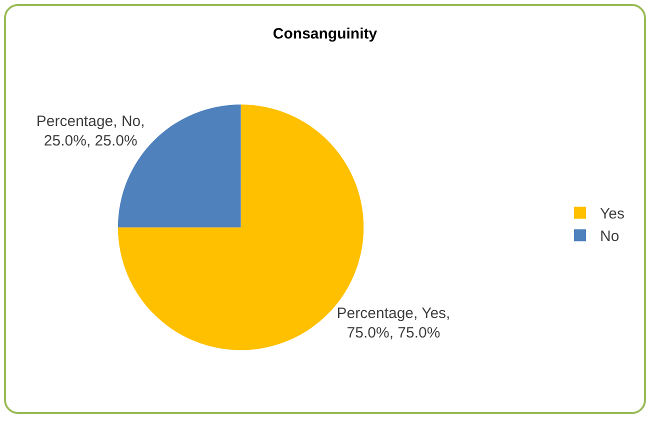  What do you see at coordinates (612, 214) in the screenshot?
I see `legend-label: Yes` at bounding box center [612, 214].